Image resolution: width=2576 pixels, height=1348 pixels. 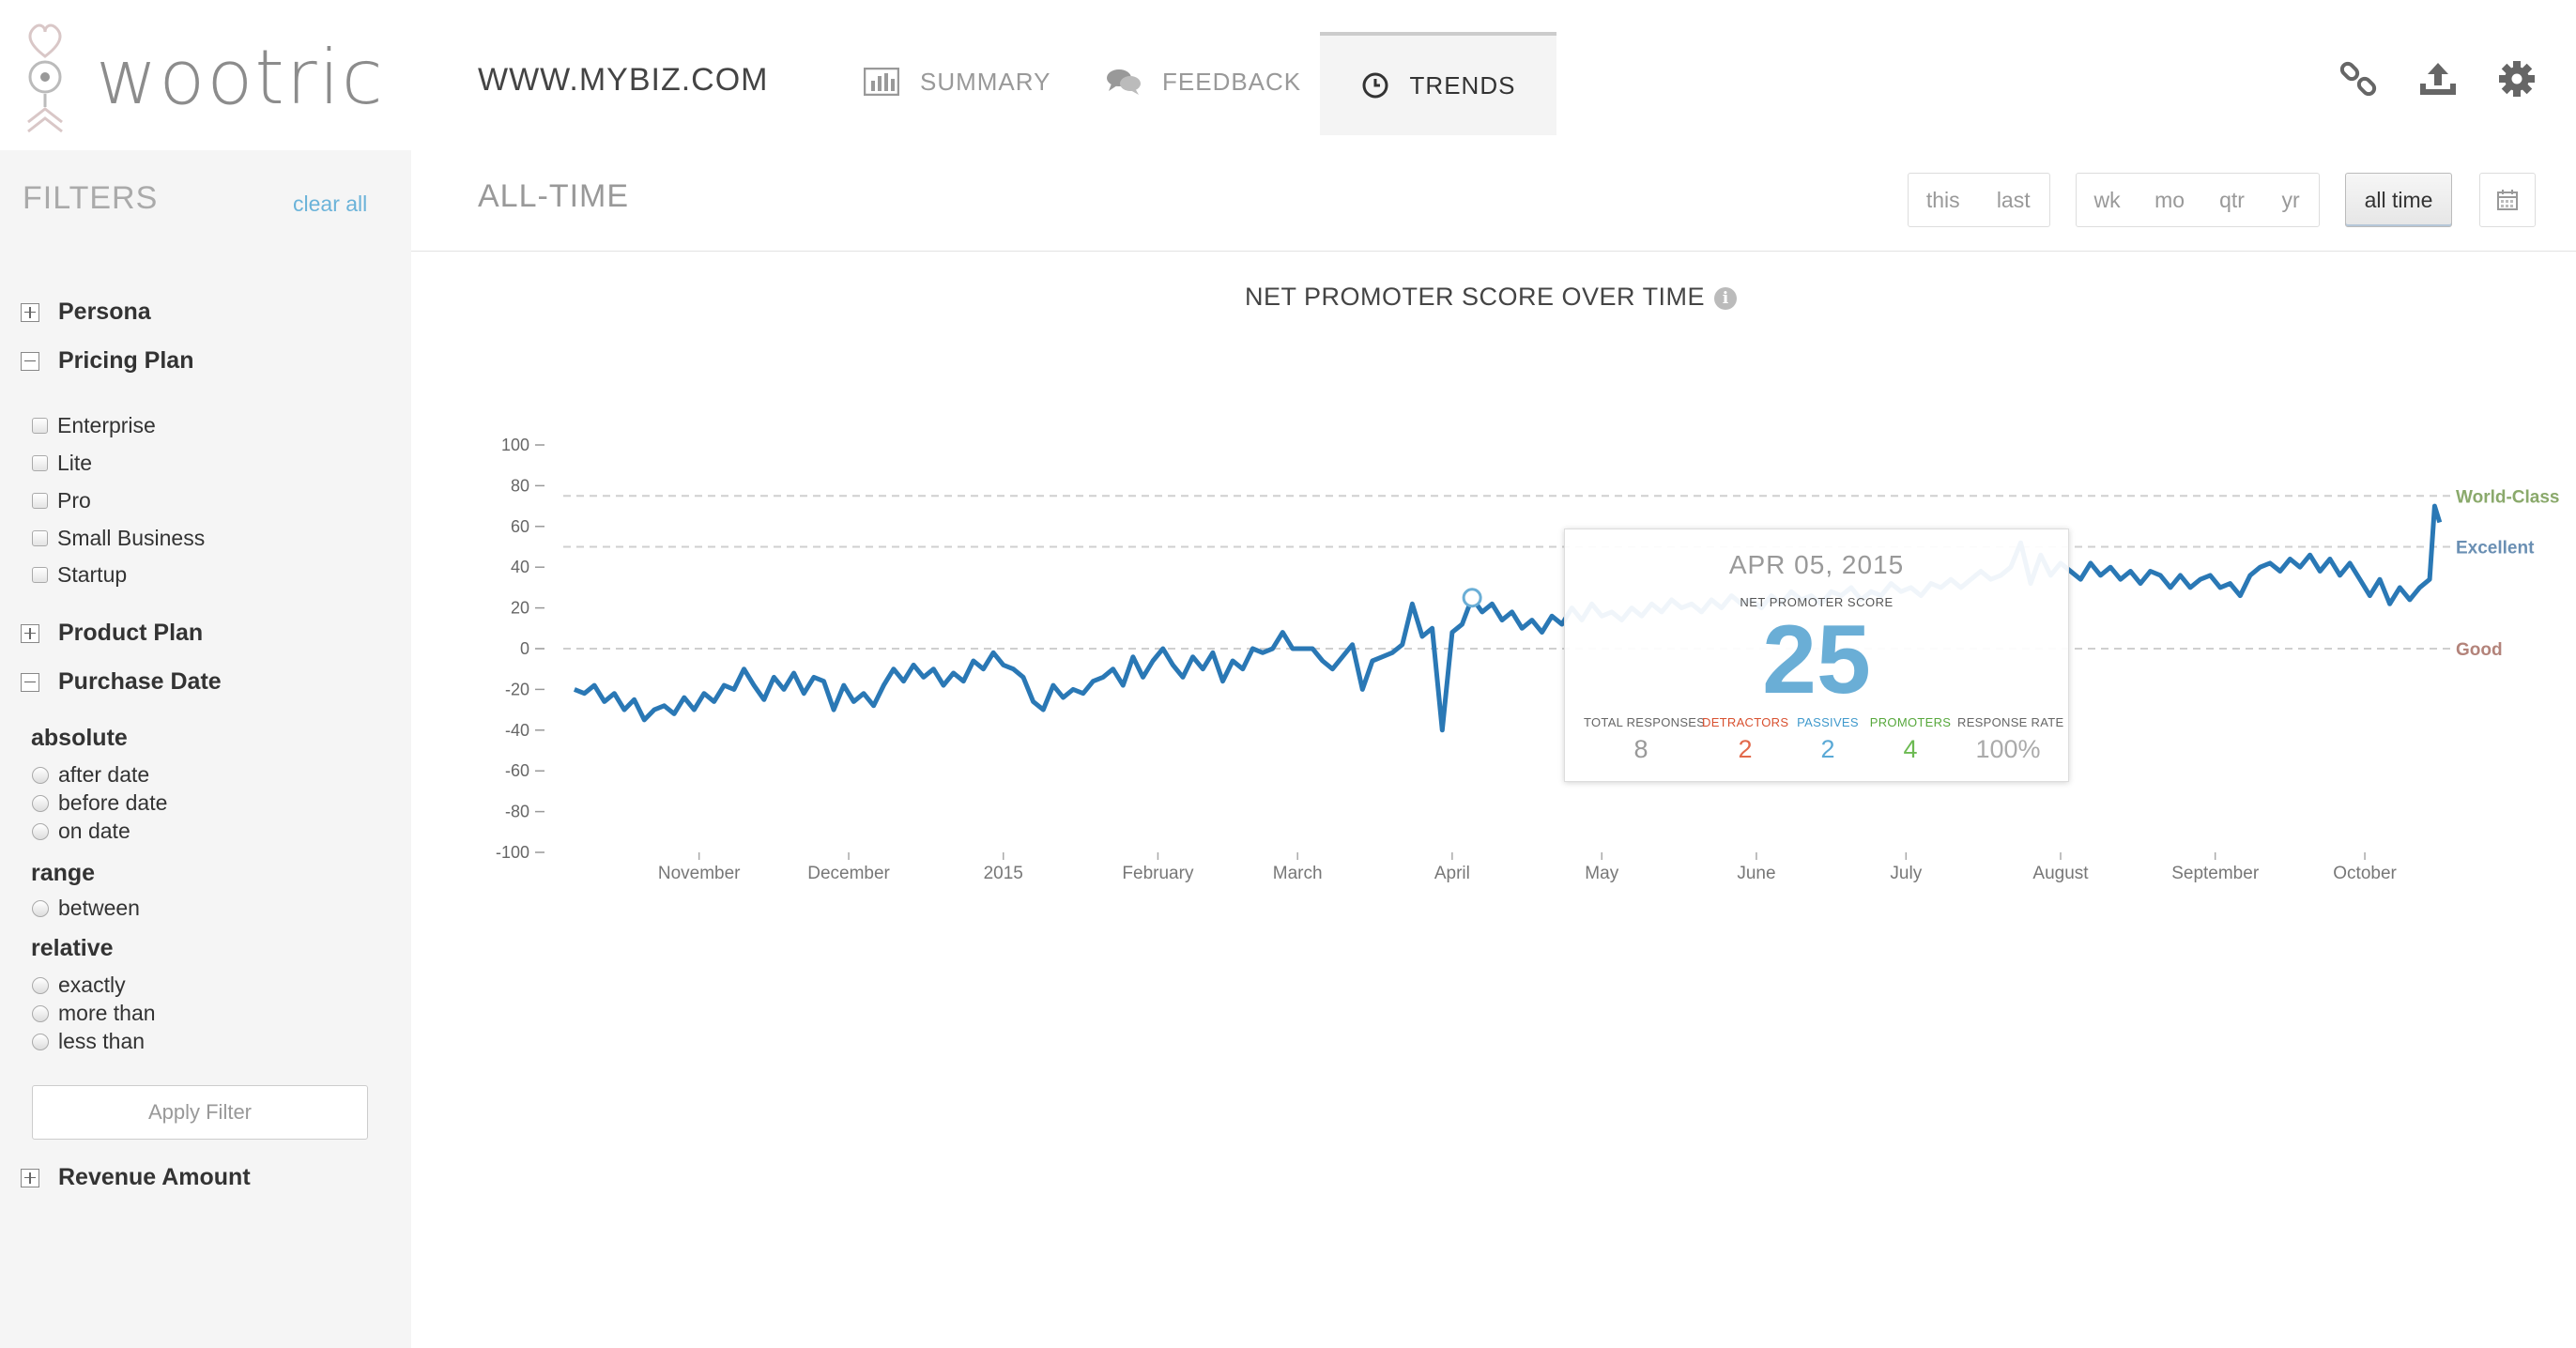 I want to click on stat-label: DETRACTORS, so click(x=1746, y=722).